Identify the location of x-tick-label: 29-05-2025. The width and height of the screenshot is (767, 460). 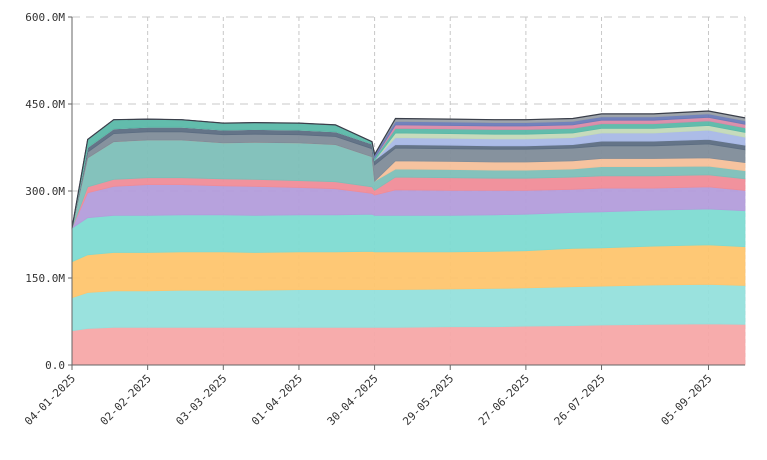
(428, 400).